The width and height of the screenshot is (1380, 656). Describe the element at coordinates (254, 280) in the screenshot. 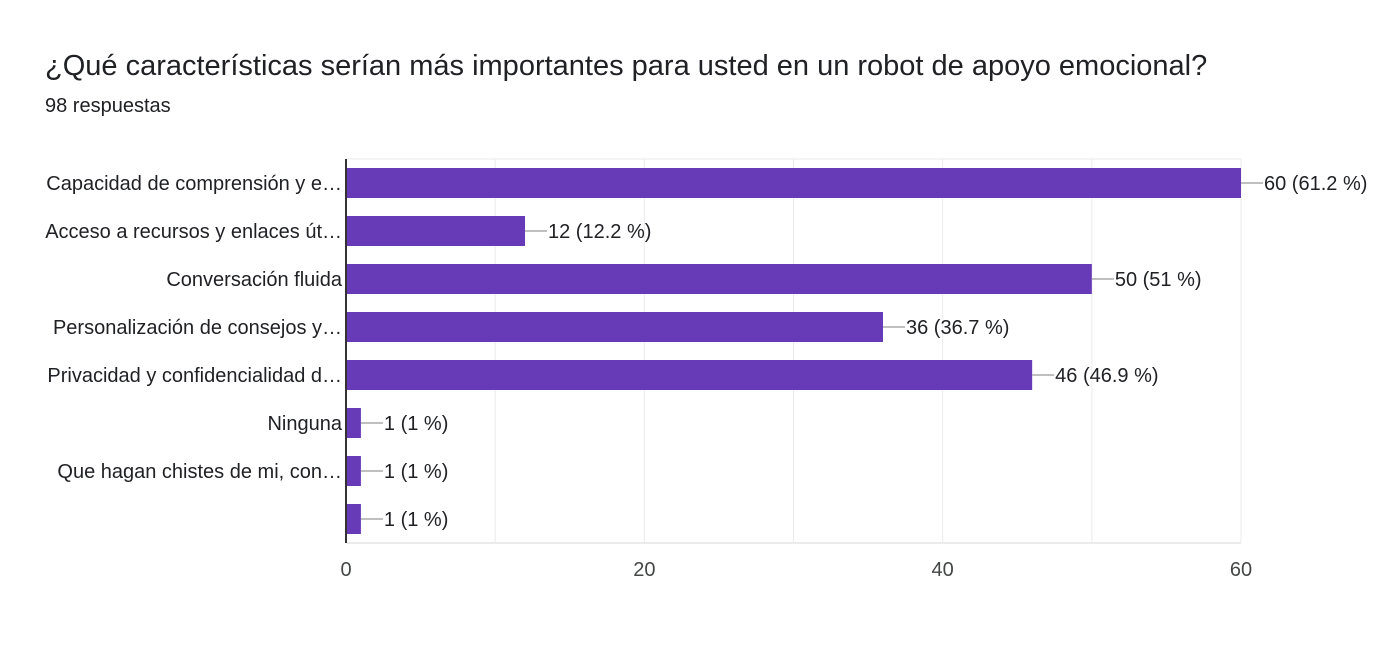

I see `category-label: Conversación fluida` at that location.